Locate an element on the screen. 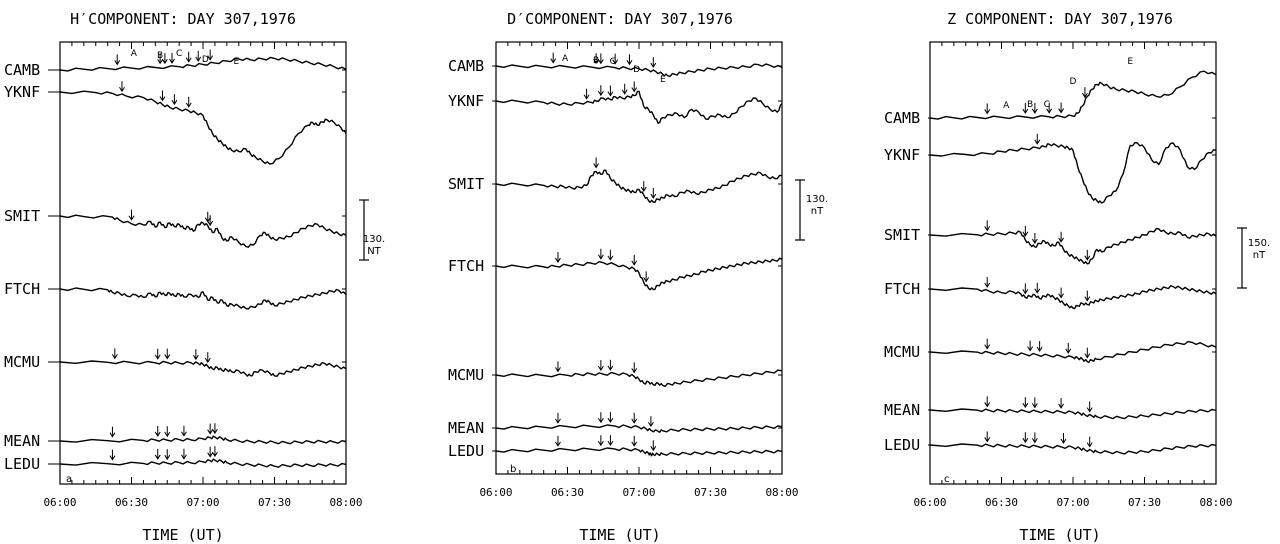 The height and width of the screenshot is (544, 1280). event-label: B is located at coordinates (1030, 105).